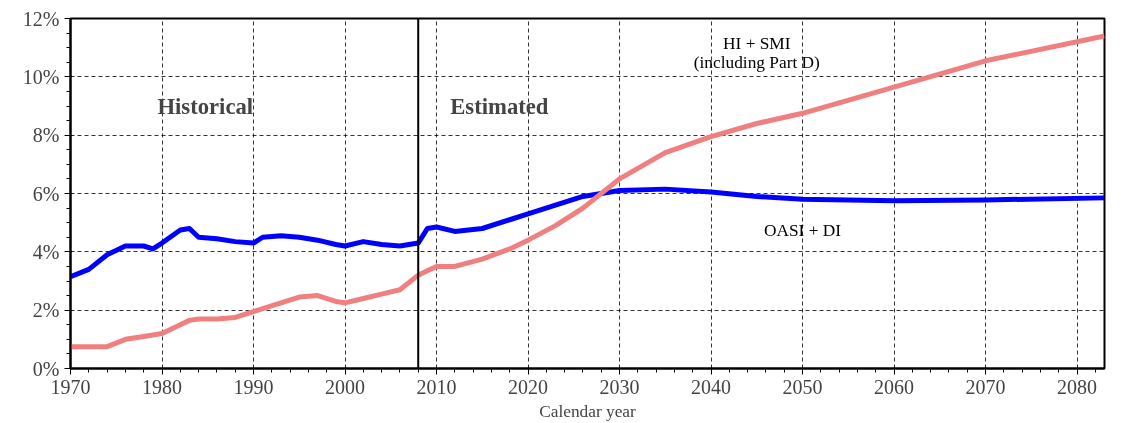 The height and width of the screenshot is (423, 1124). Describe the element at coordinates (711, 386) in the screenshot. I see `x-tick-label: 2040` at that location.